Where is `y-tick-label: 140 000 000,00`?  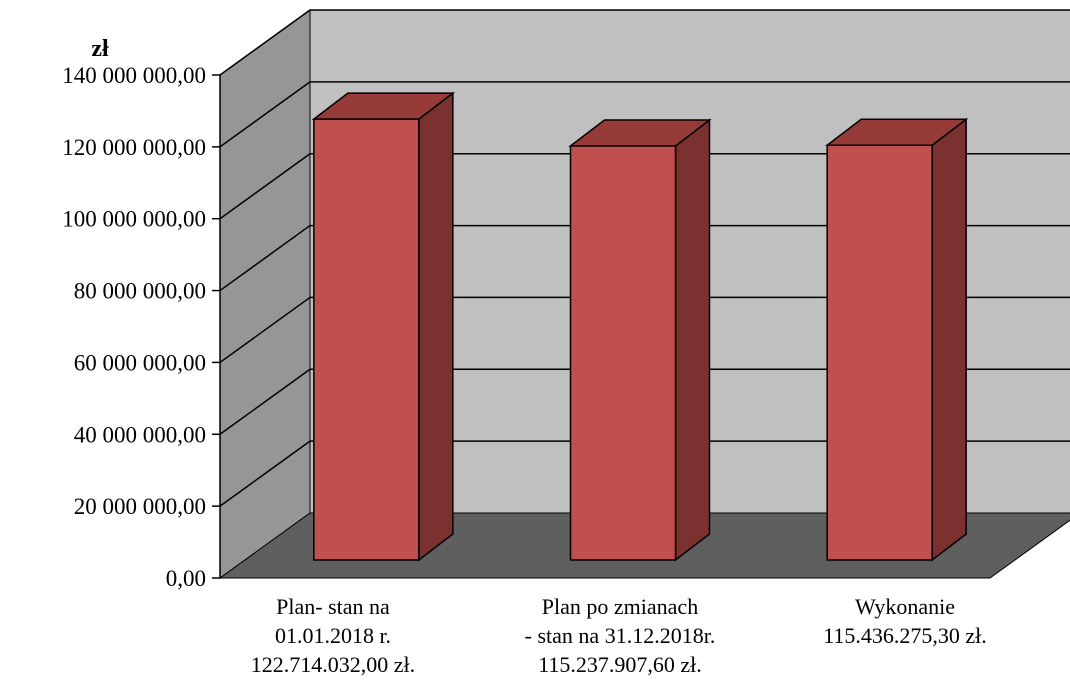 y-tick-label: 140 000 000,00 is located at coordinates (134, 75).